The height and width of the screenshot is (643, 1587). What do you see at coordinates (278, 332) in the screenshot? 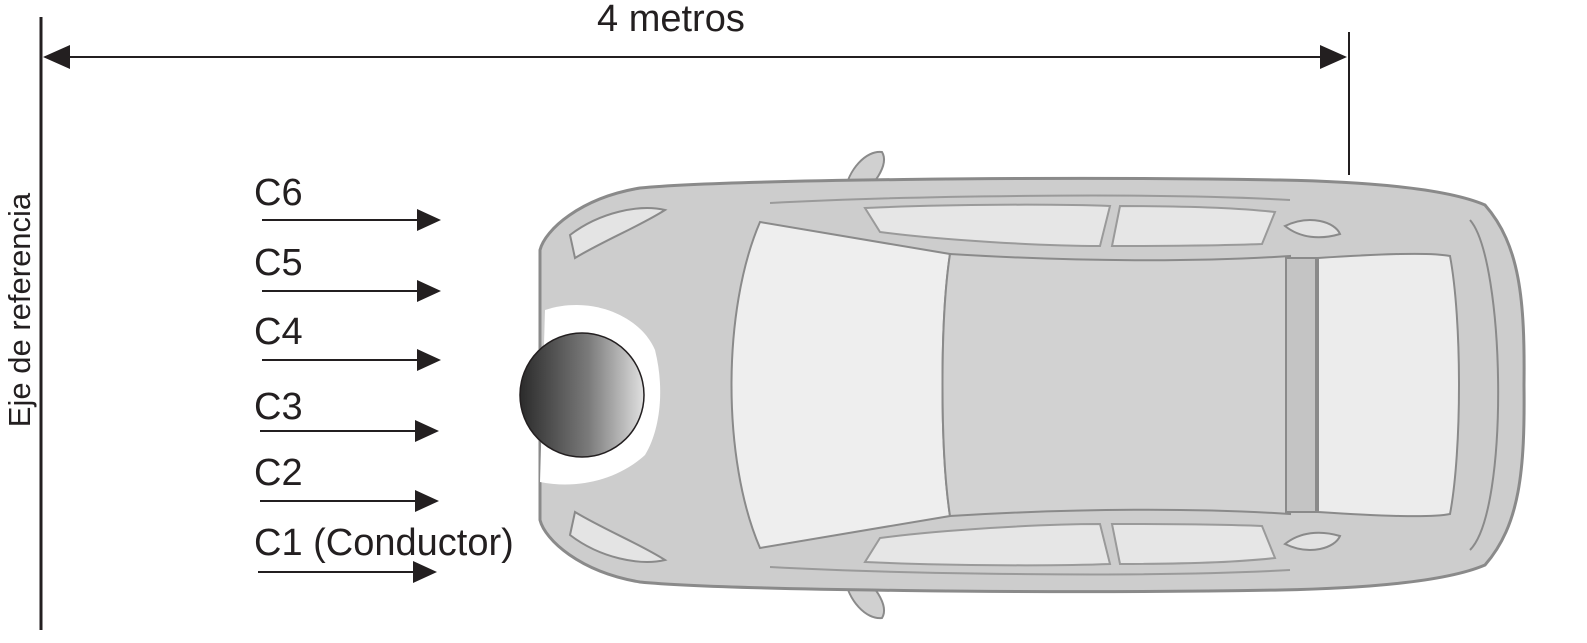
I see `camera-label-c4: C4` at bounding box center [278, 332].